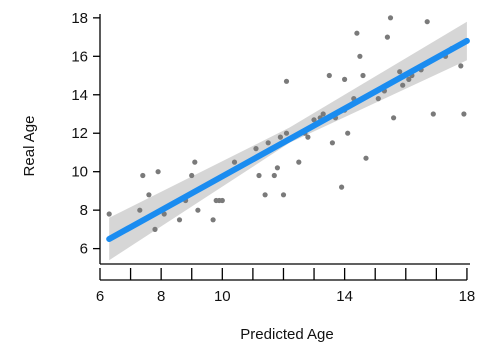  What do you see at coordinates (222, 296) in the screenshot?
I see `x-tick-label: 10` at bounding box center [222, 296].